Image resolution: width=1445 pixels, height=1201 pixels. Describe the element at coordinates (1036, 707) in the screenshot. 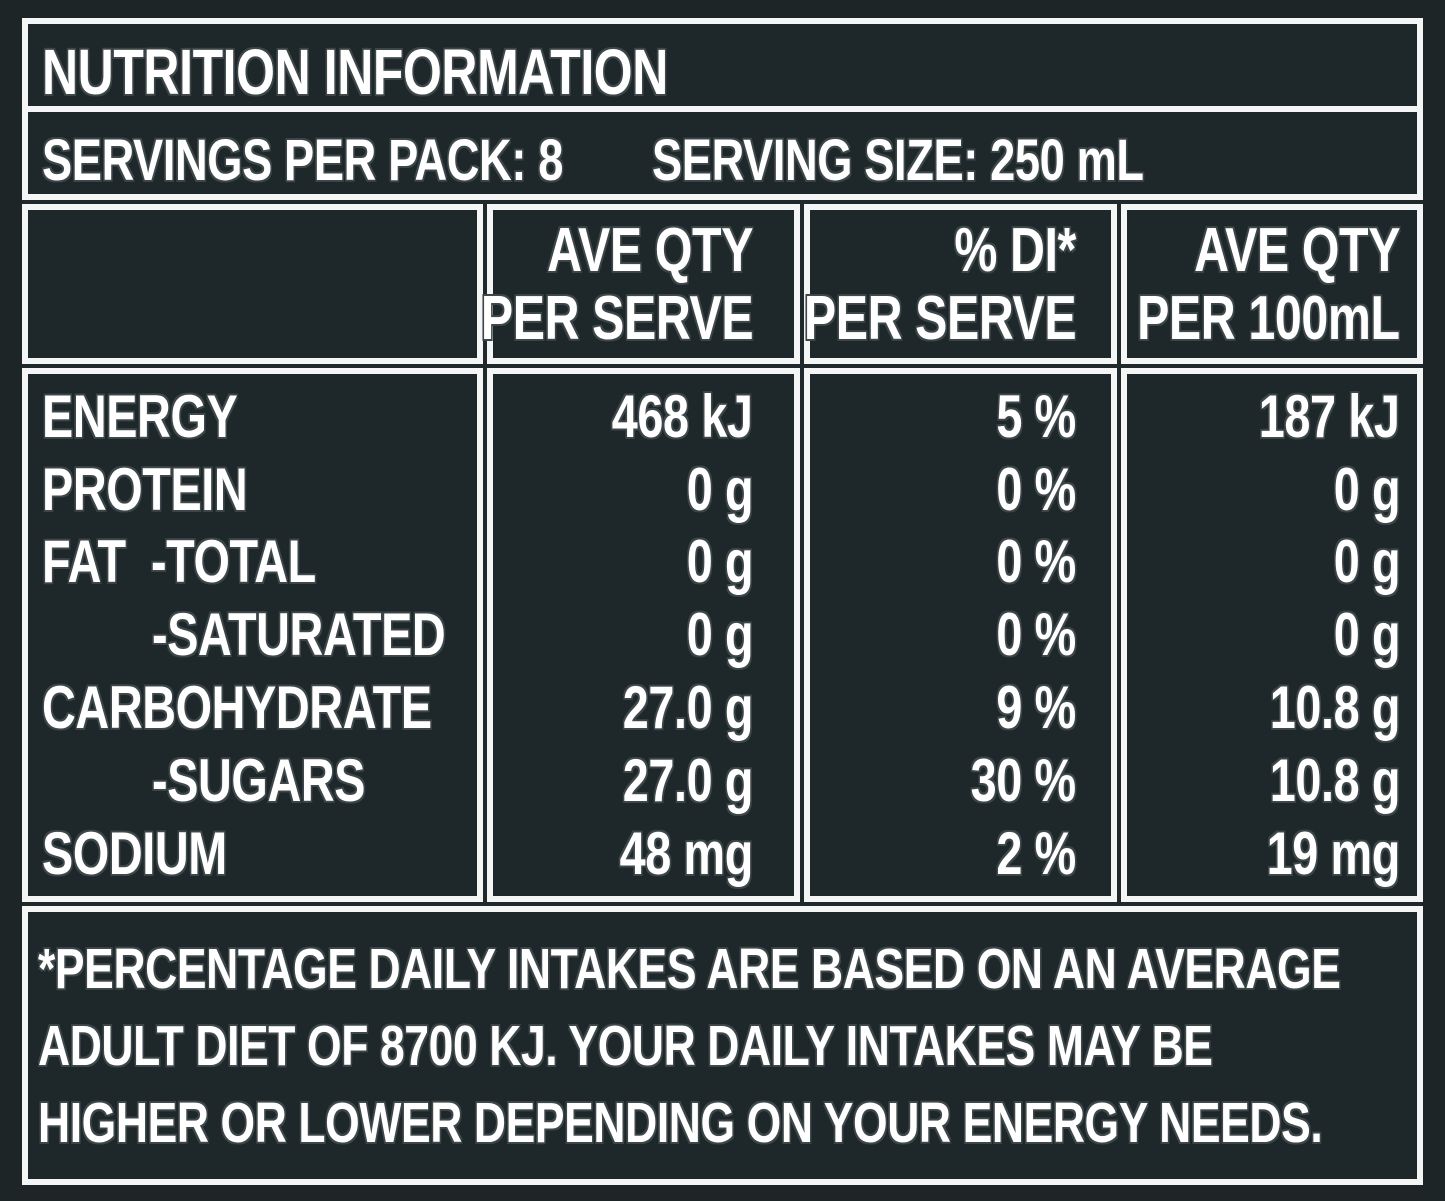

I see `carbohydrate-di: 9 %` at that location.